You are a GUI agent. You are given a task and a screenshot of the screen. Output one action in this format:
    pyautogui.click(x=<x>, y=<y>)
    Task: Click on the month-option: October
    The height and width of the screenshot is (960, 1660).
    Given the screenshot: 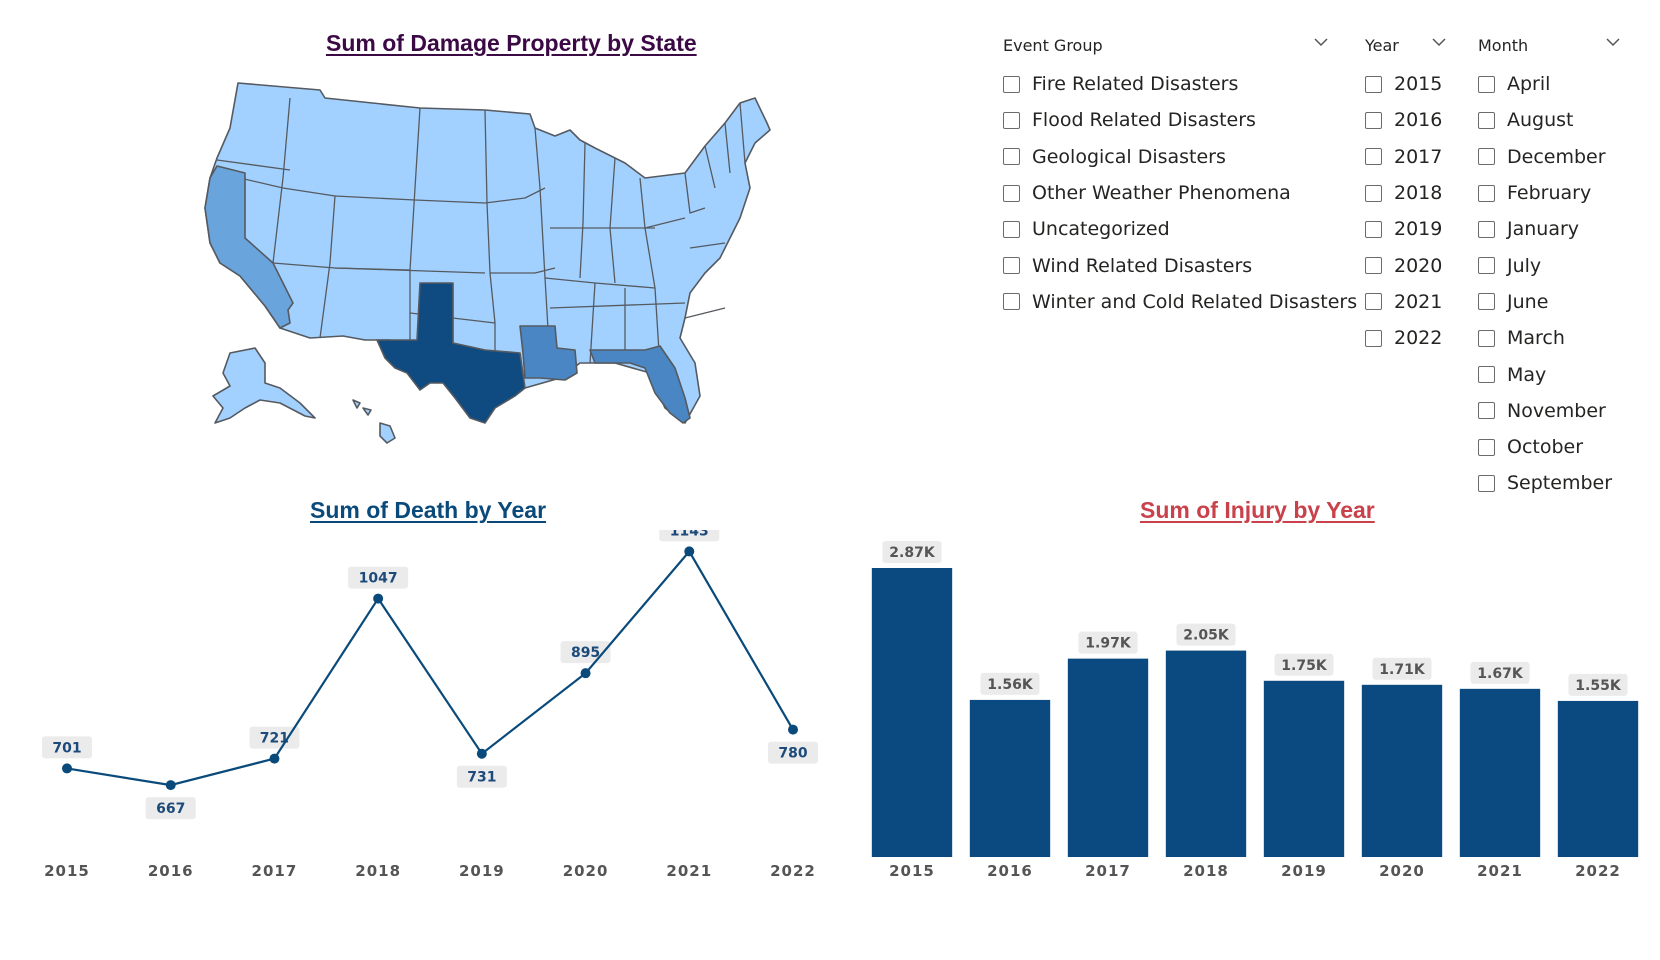 What is the action you would take?
    pyautogui.click(x=1553, y=447)
    